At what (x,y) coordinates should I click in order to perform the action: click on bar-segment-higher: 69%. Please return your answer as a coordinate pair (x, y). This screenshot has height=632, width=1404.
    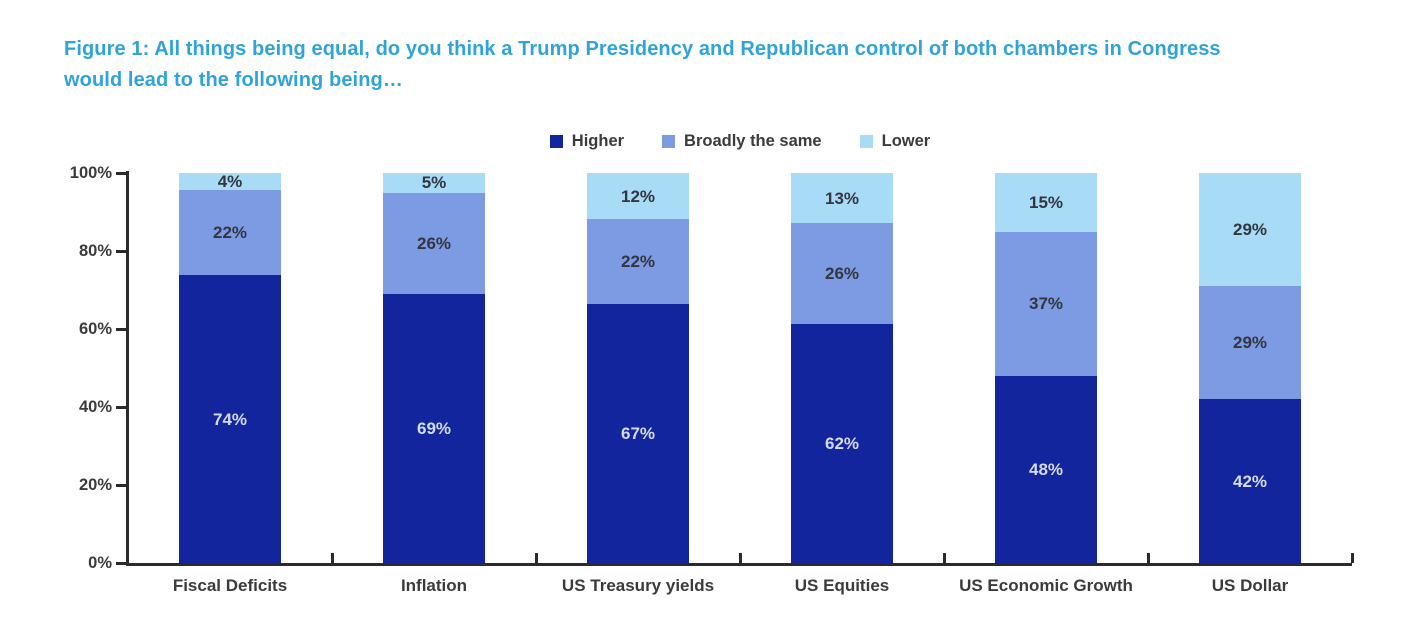
    Looking at the image, I should click on (434, 428).